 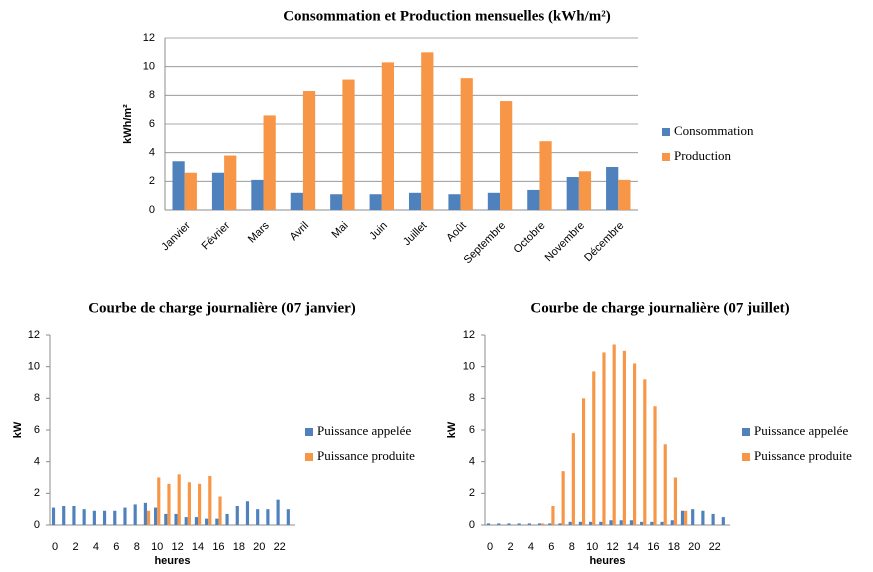 What do you see at coordinates (415, 234) in the screenshot?
I see `x-tick-label: Juillet` at bounding box center [415, 234].